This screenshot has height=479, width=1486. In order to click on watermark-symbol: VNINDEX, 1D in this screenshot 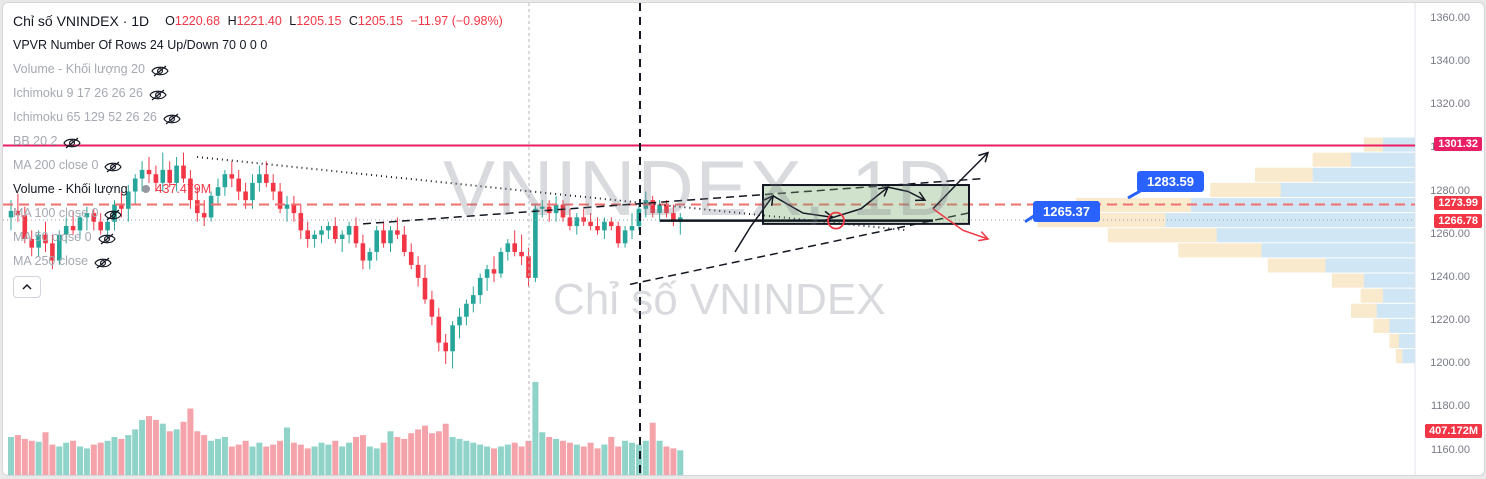, I will do `click(699, 188)`.